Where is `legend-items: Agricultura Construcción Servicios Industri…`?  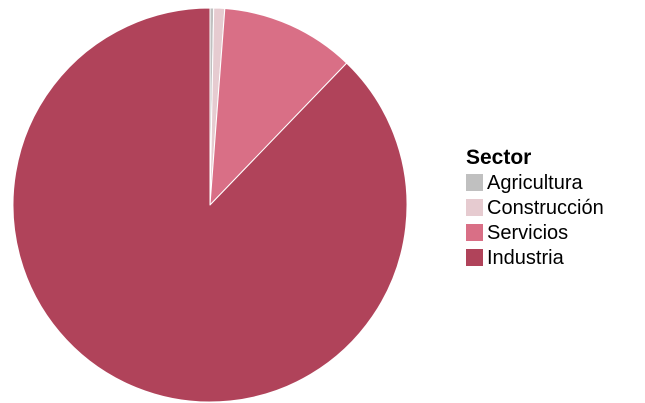
legend-items: Agricultura Construcción Servicios Industri… is located at coordinates (535, 220).